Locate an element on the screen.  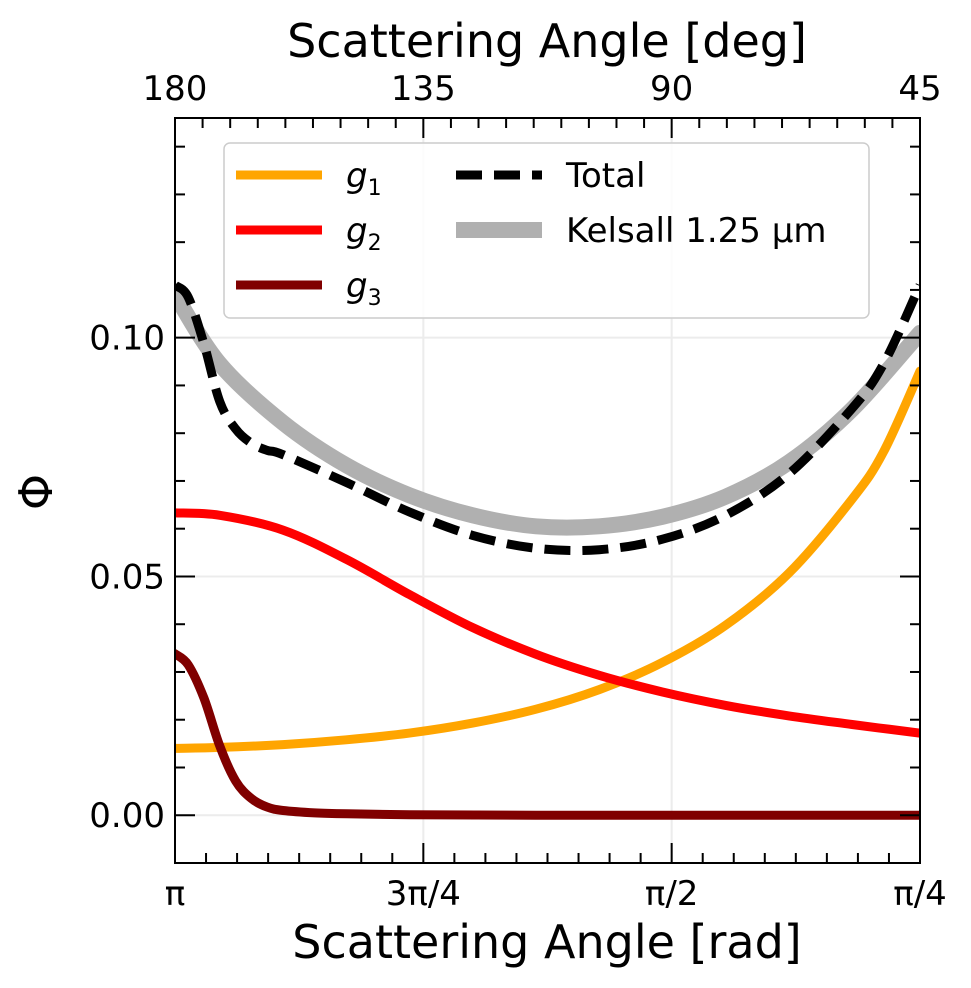
legend-item-g1: g1 is located at coordinates (309, 178).